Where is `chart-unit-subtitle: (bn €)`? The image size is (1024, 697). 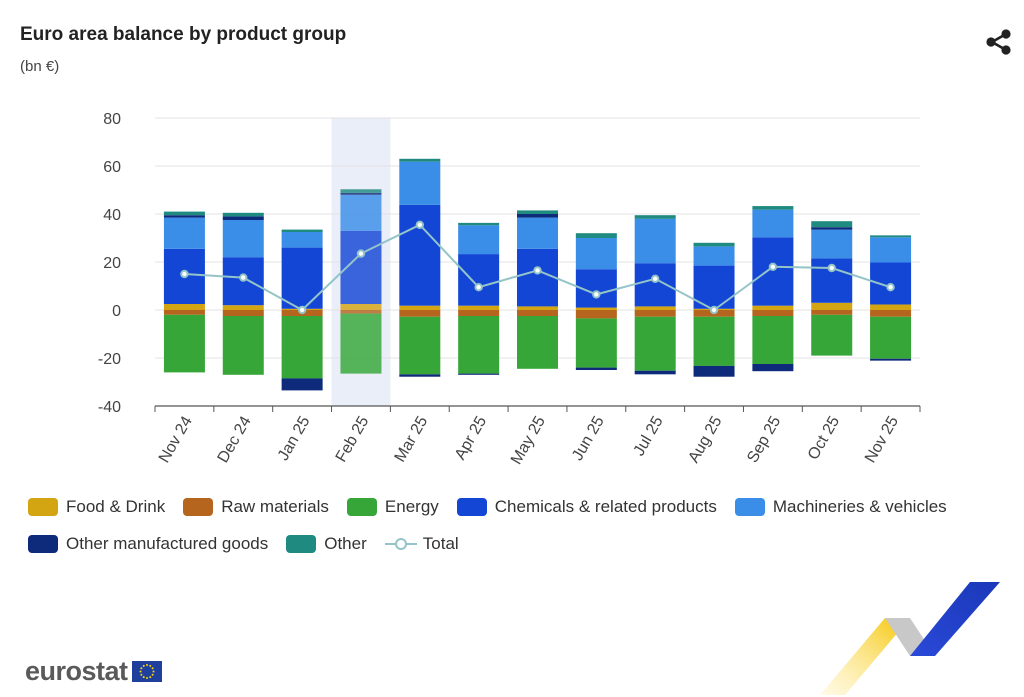
chart-unit-subtitle: (bn €) is located at coordinates (40, 66).